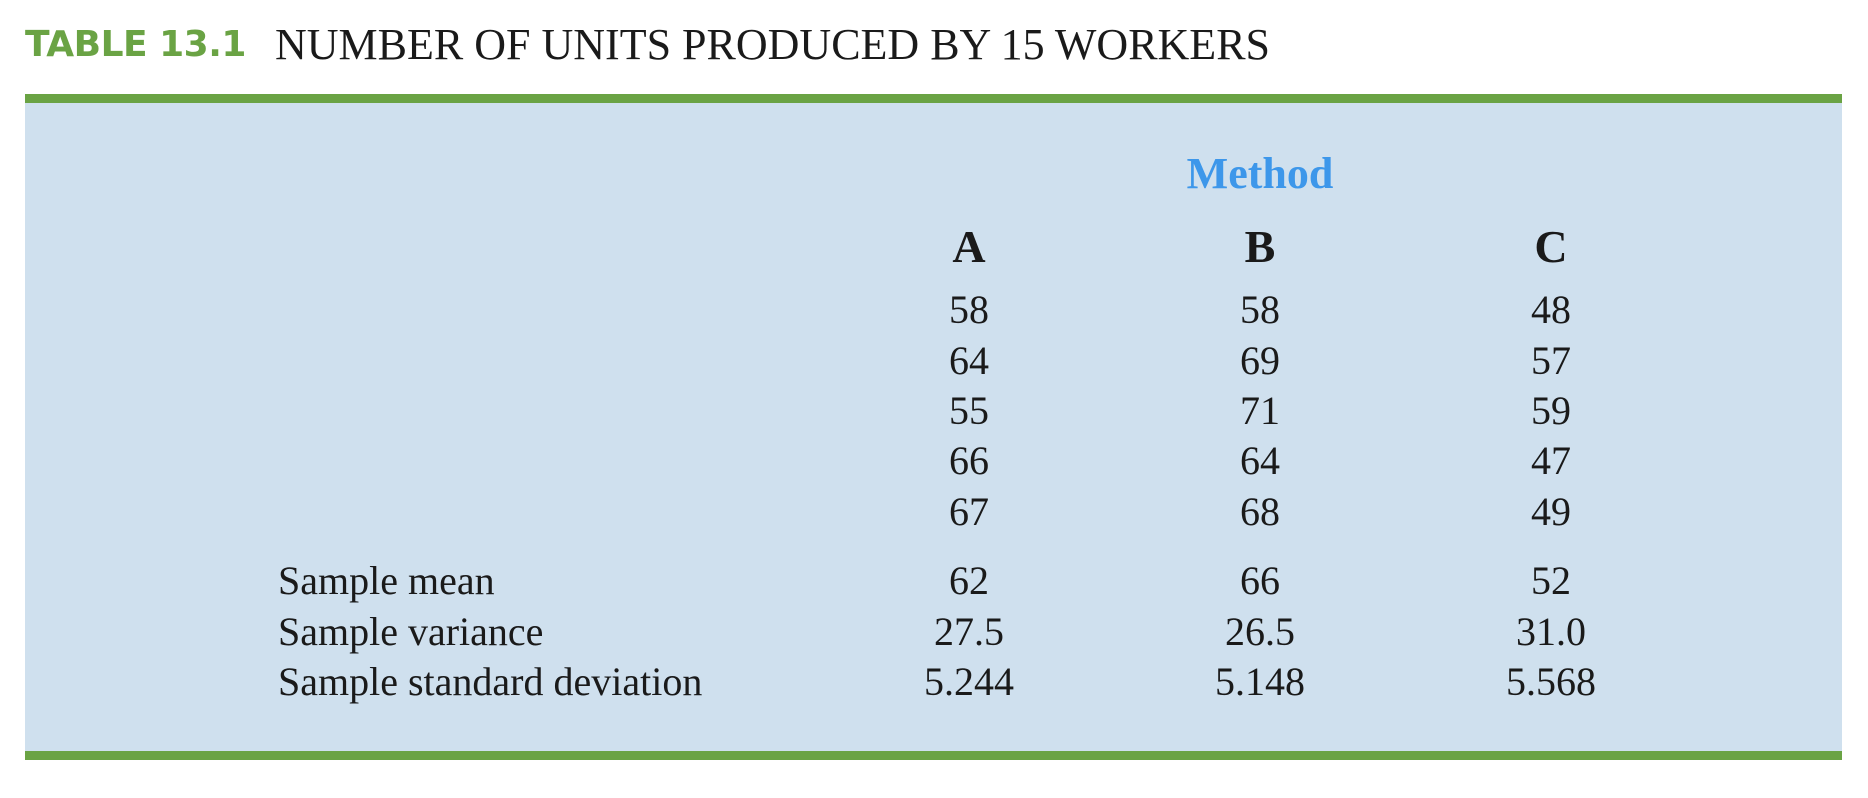 The width and height of the screenshot is (1868, 798). What do you see at coordinates (1260, 360) in the screenshot?
I see `table-cell: 69` at bounding box center [1260, 360].